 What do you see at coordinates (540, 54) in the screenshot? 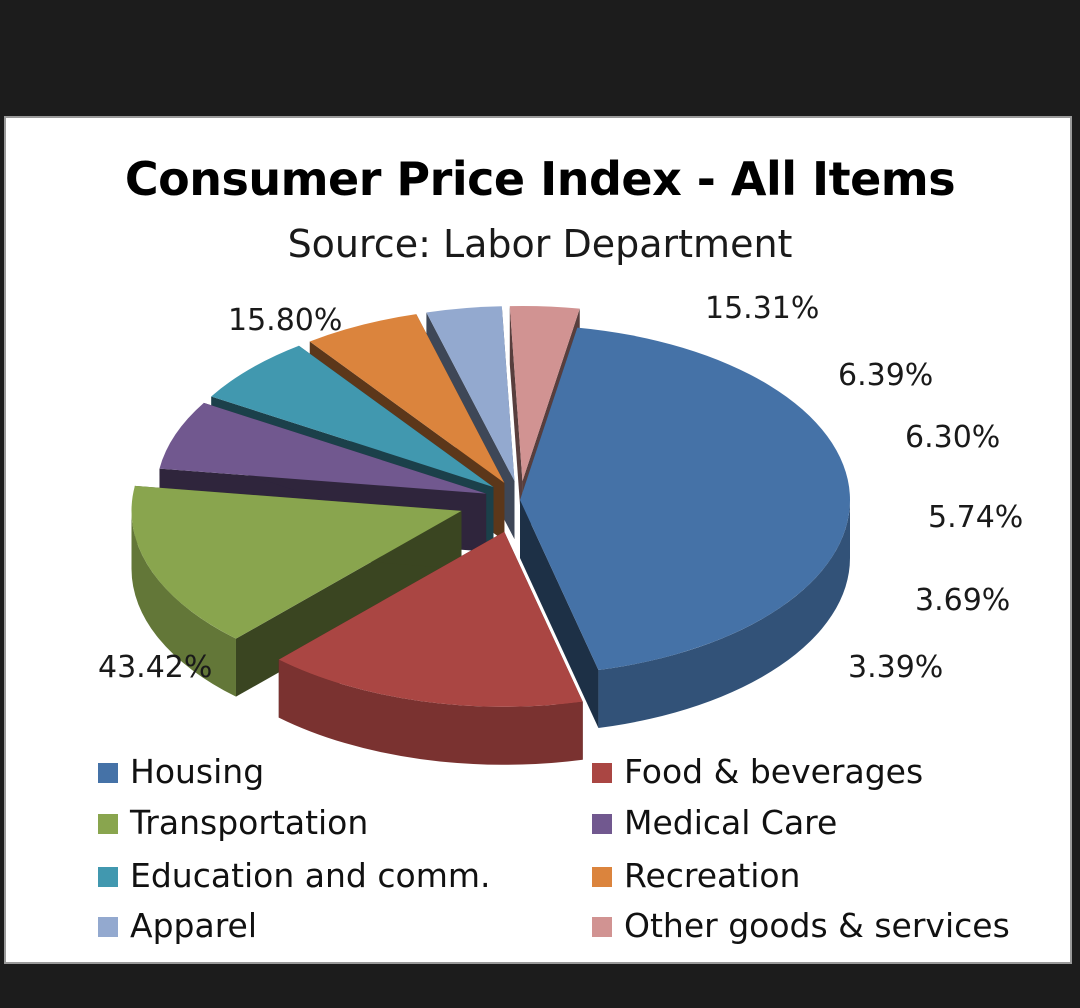
I see `top-black-bar` at bounding box center [540, 54].